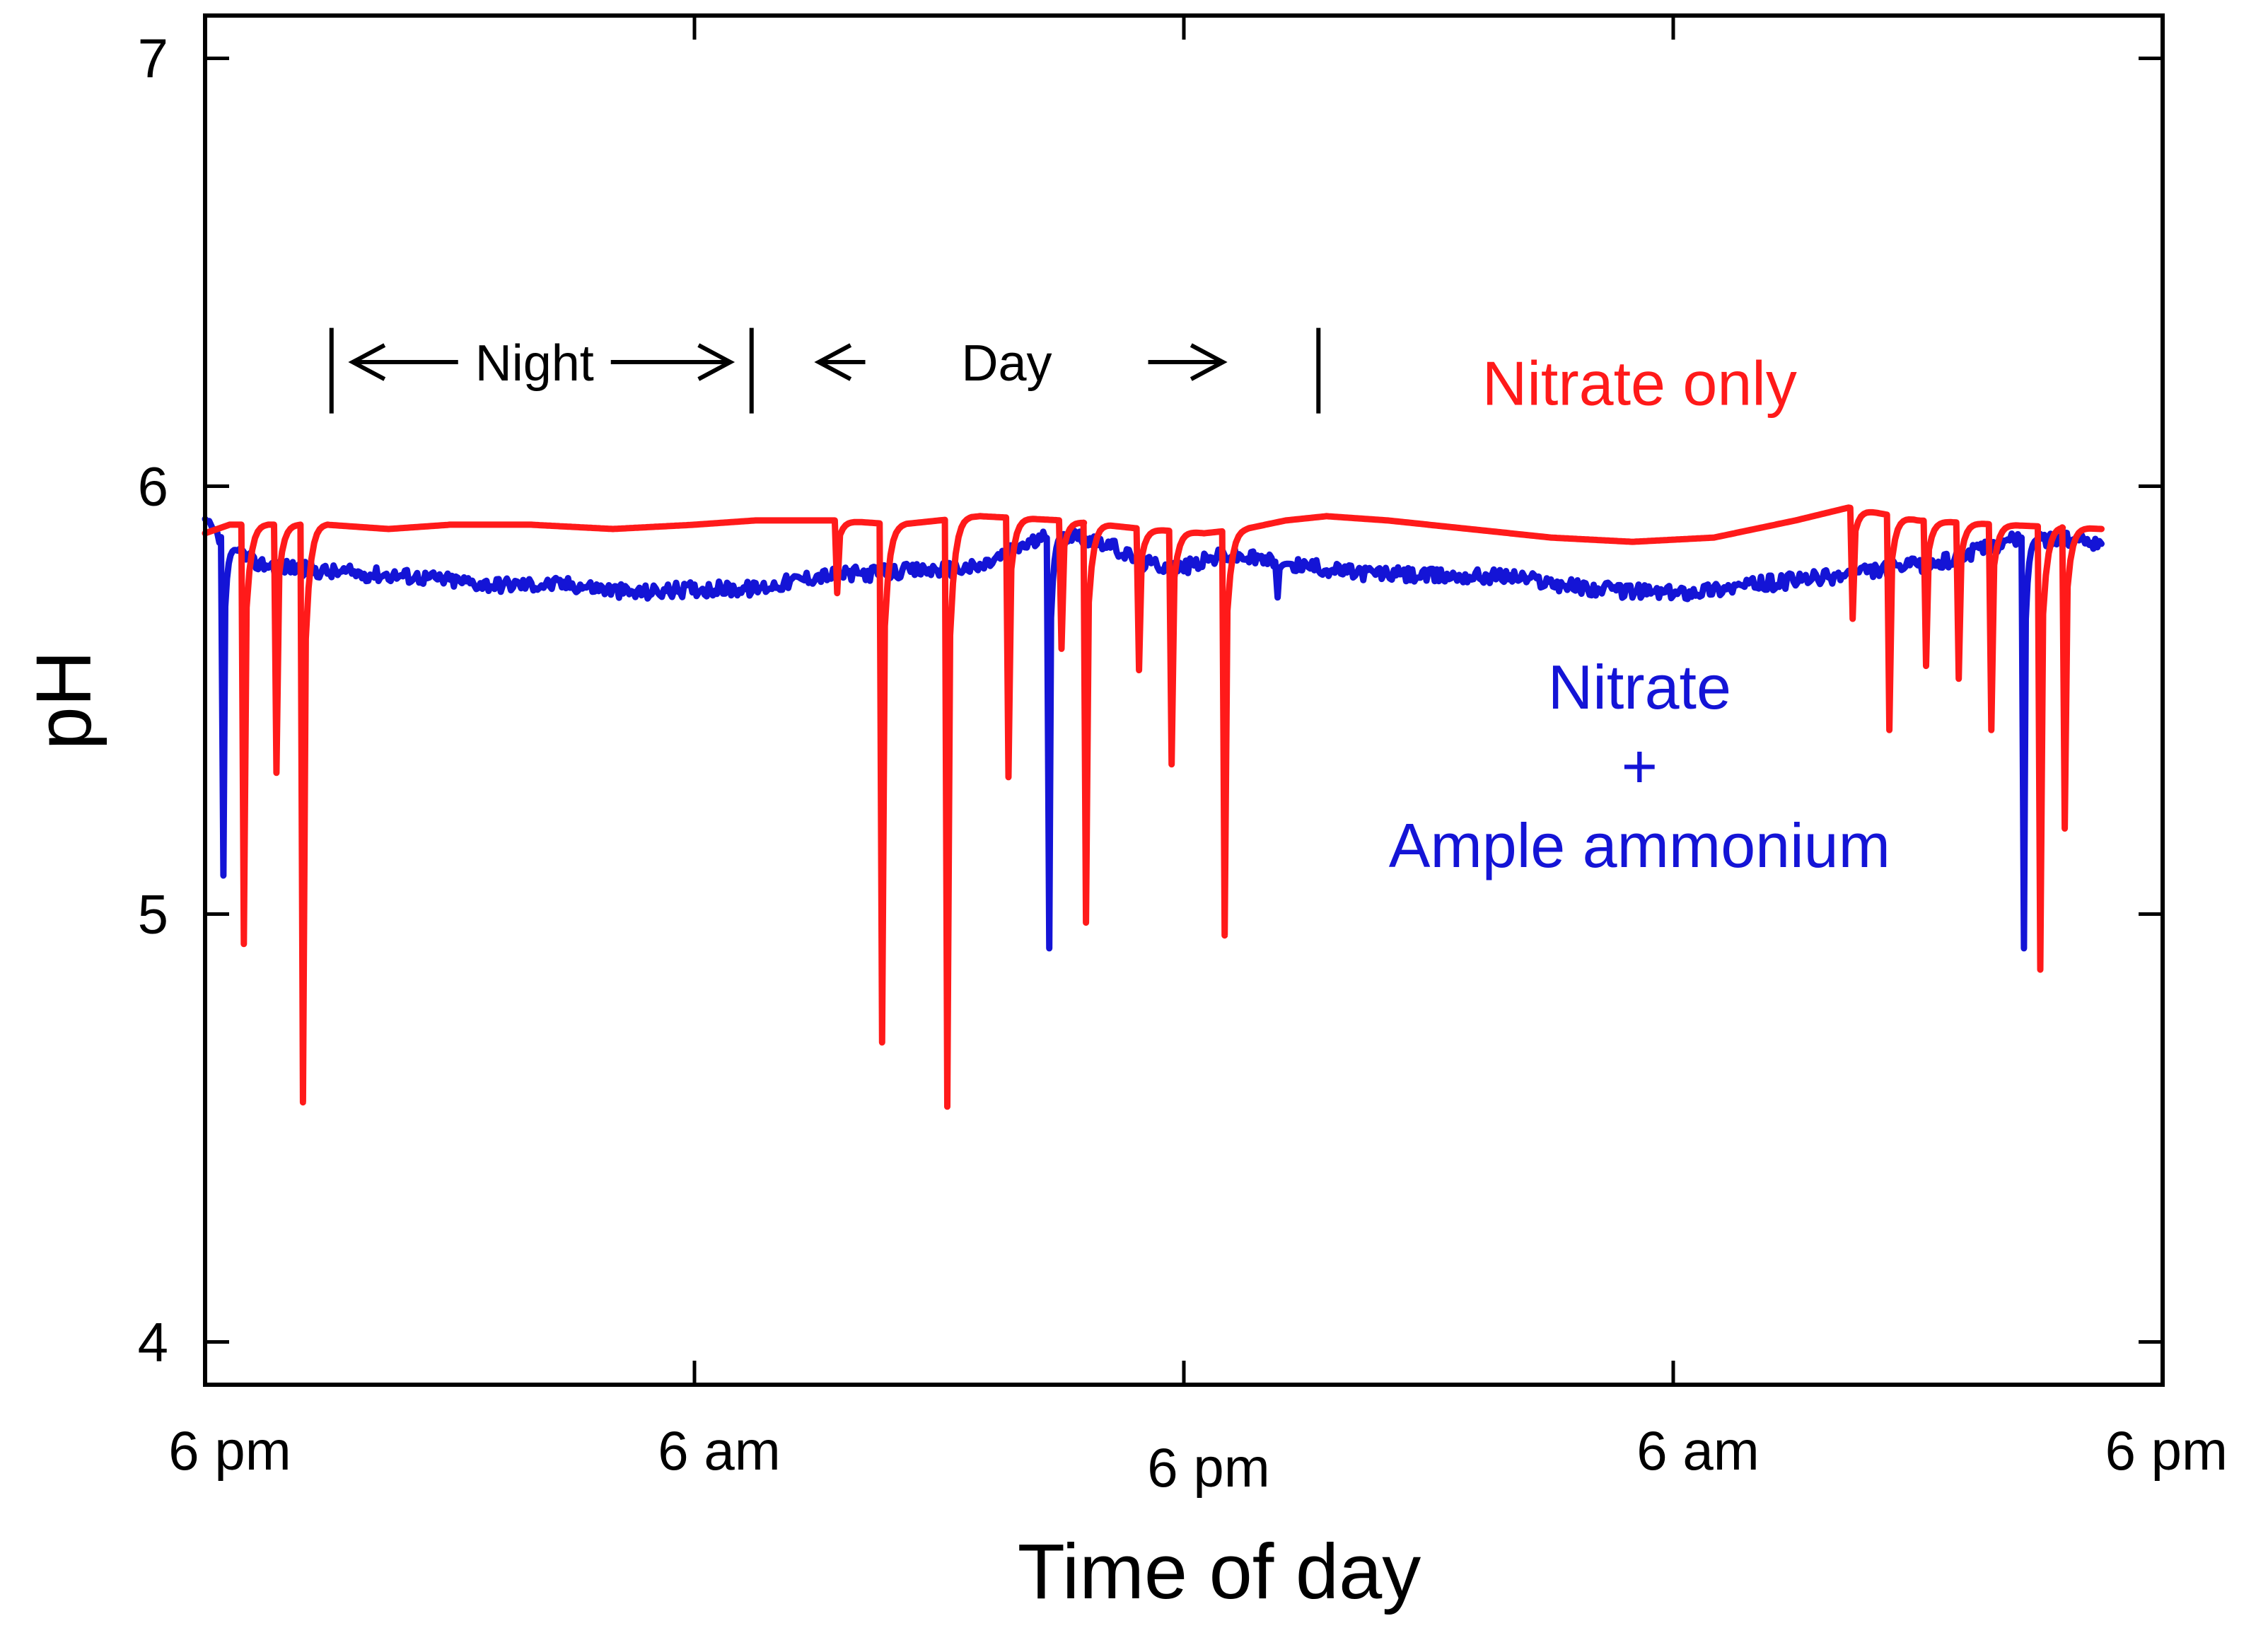 This screenshot has height=1628, width=2268. Describe the element at coordinates (153, 487) in the screenshot. I see `y-tick-label: 6` at that location.